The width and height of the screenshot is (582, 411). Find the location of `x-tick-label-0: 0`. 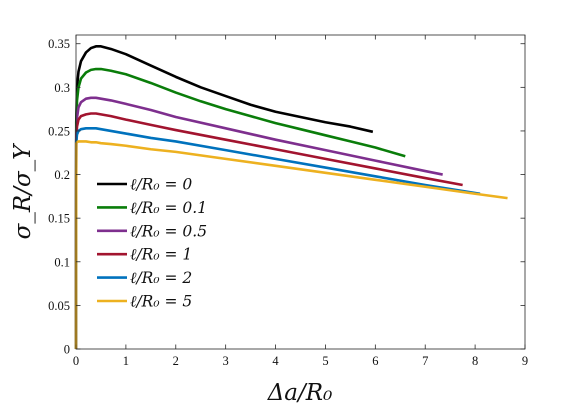

x-tick-label-0: 0 is located at coordinates (76, 361).